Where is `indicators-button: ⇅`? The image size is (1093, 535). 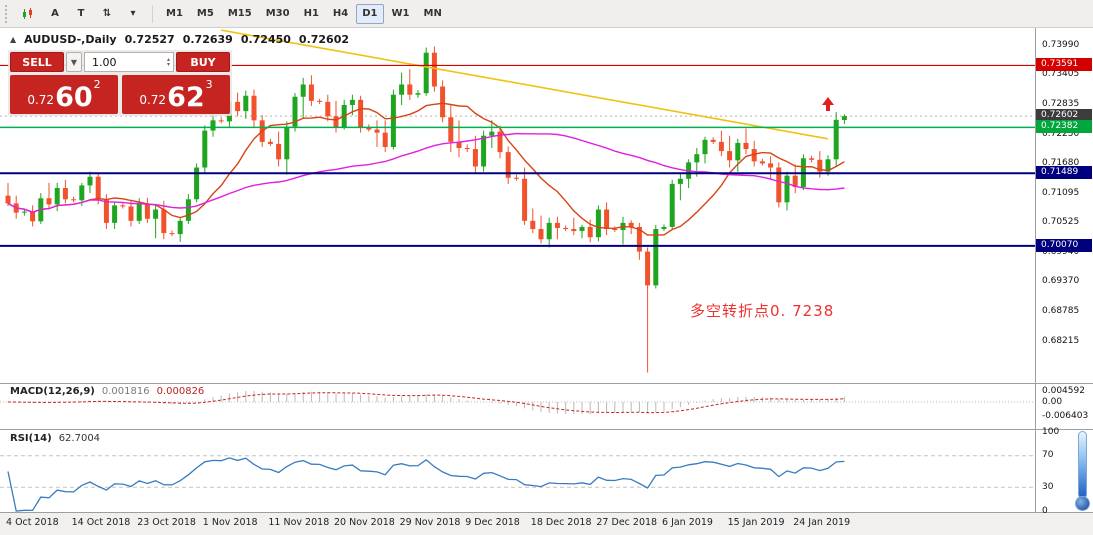 indicators-button: ⇅ is located at coordinates (107, 14).